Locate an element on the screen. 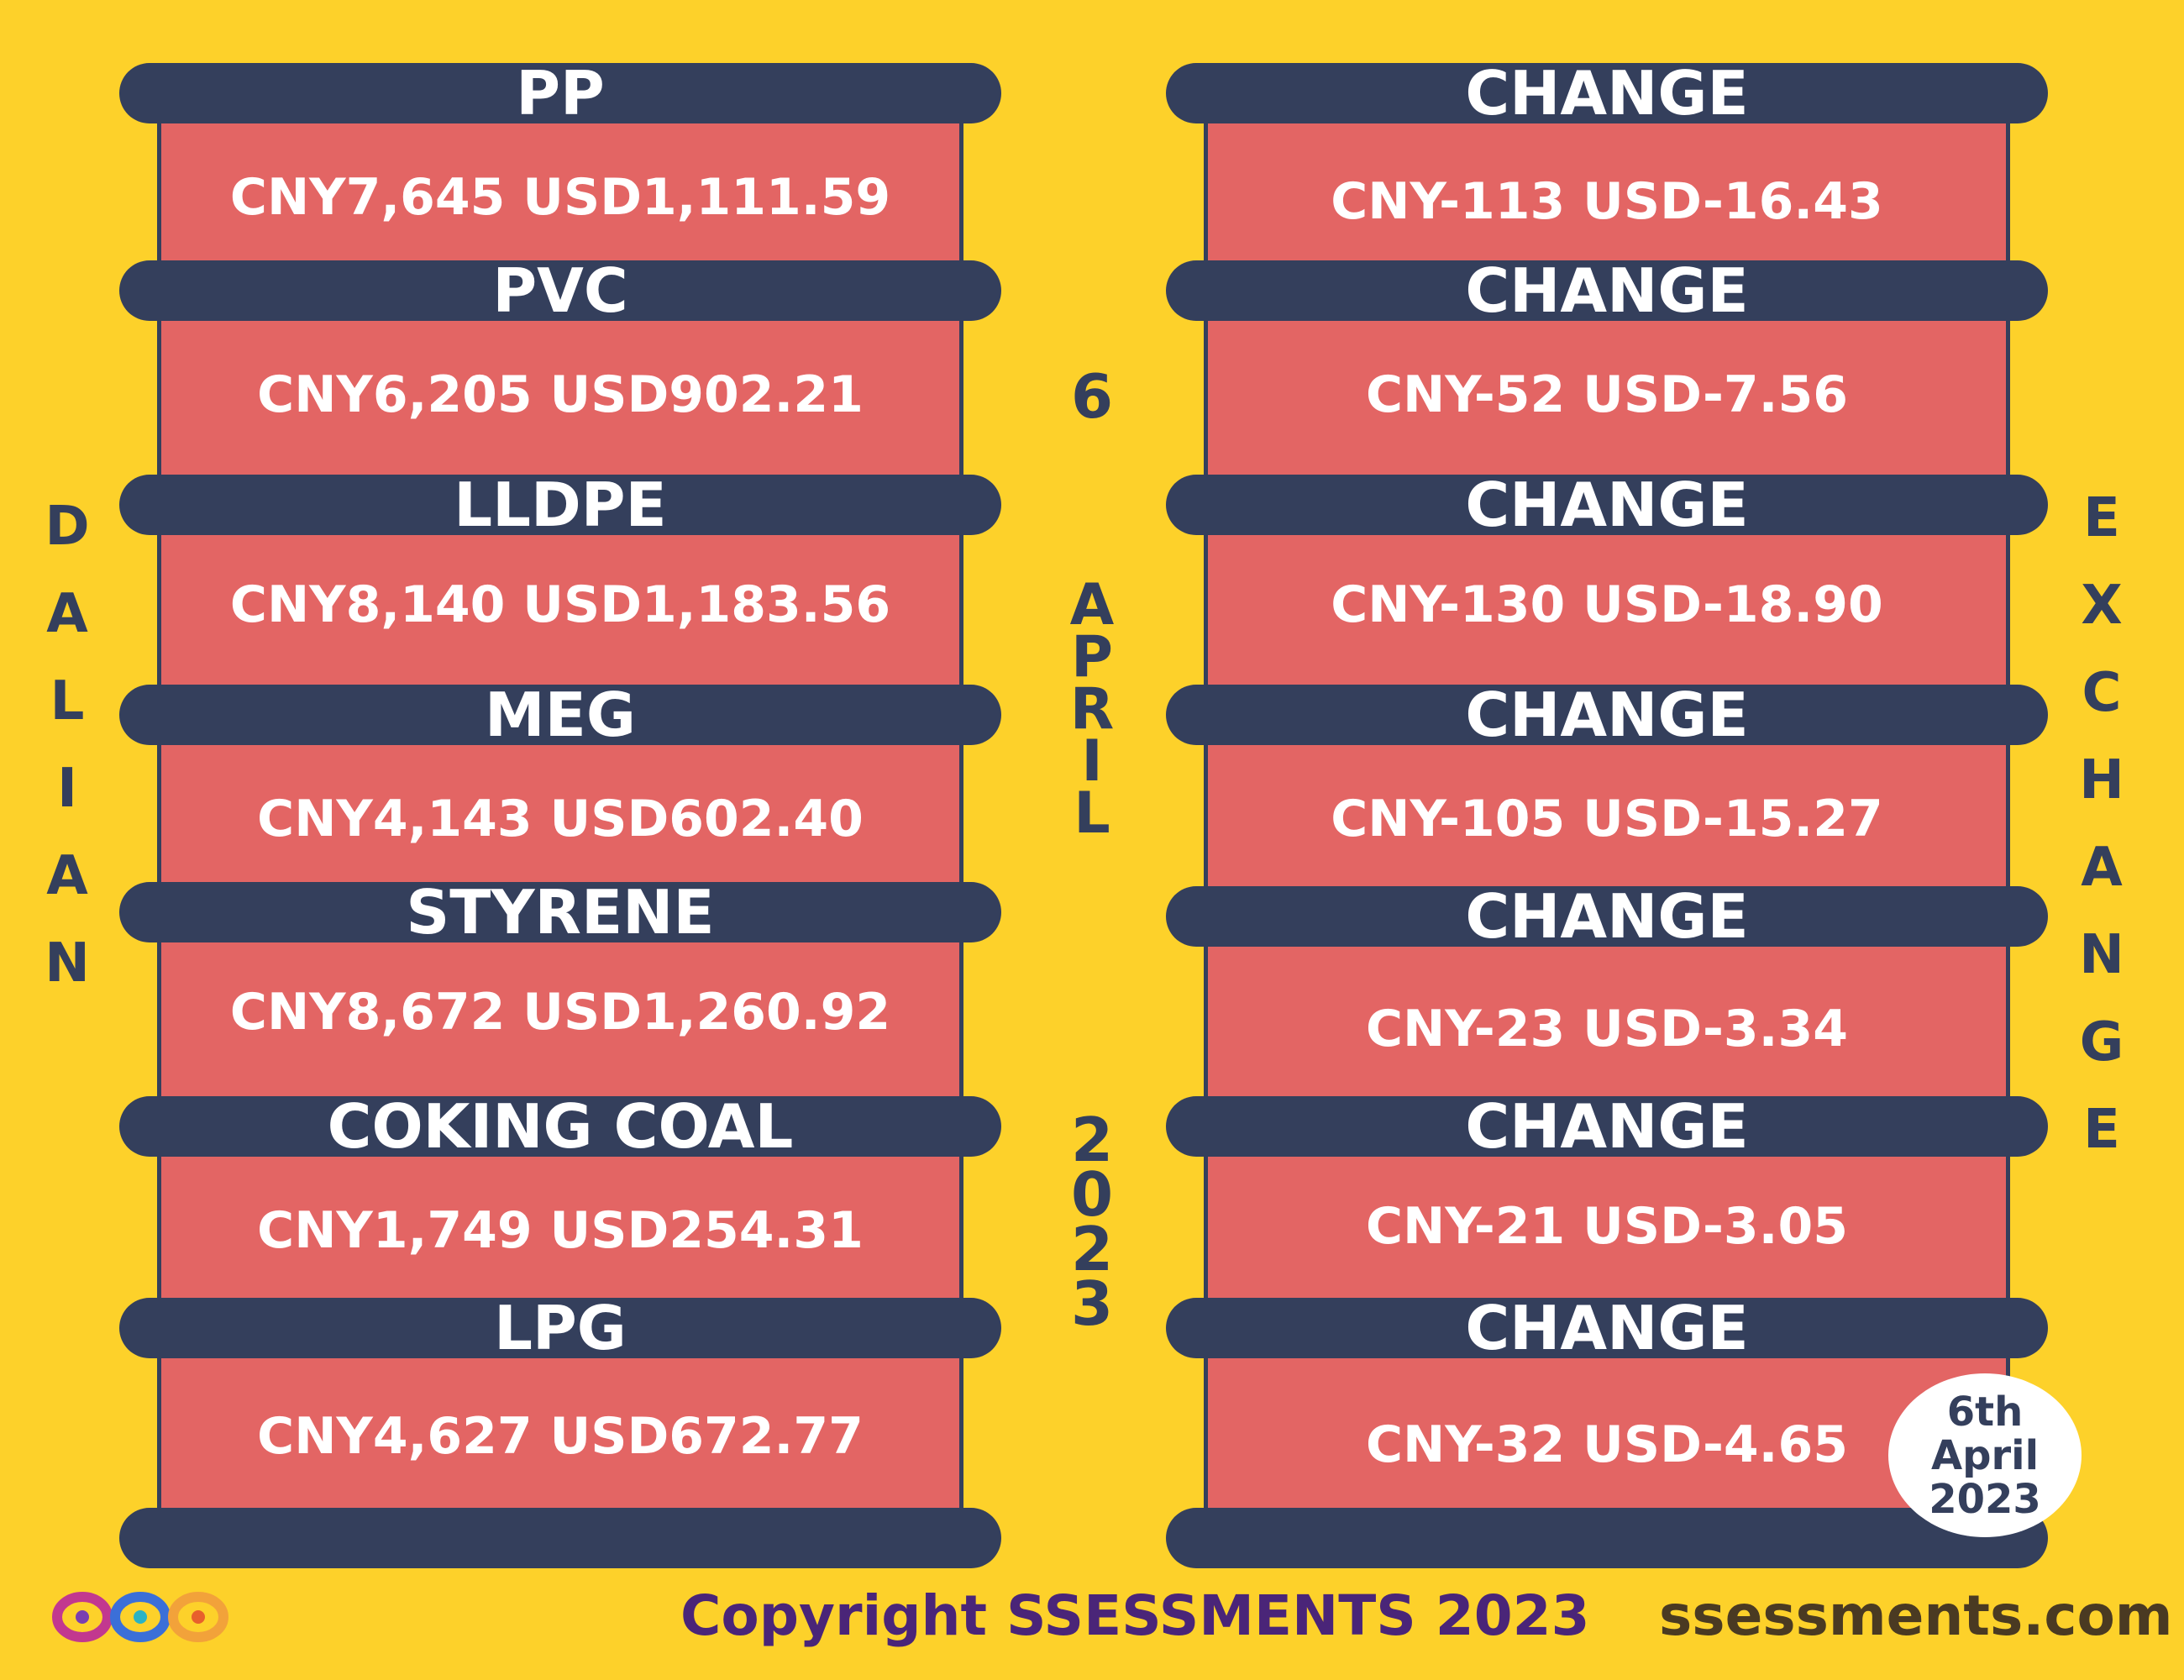  exchange-letter: H is located at coordinates (2101, 780).